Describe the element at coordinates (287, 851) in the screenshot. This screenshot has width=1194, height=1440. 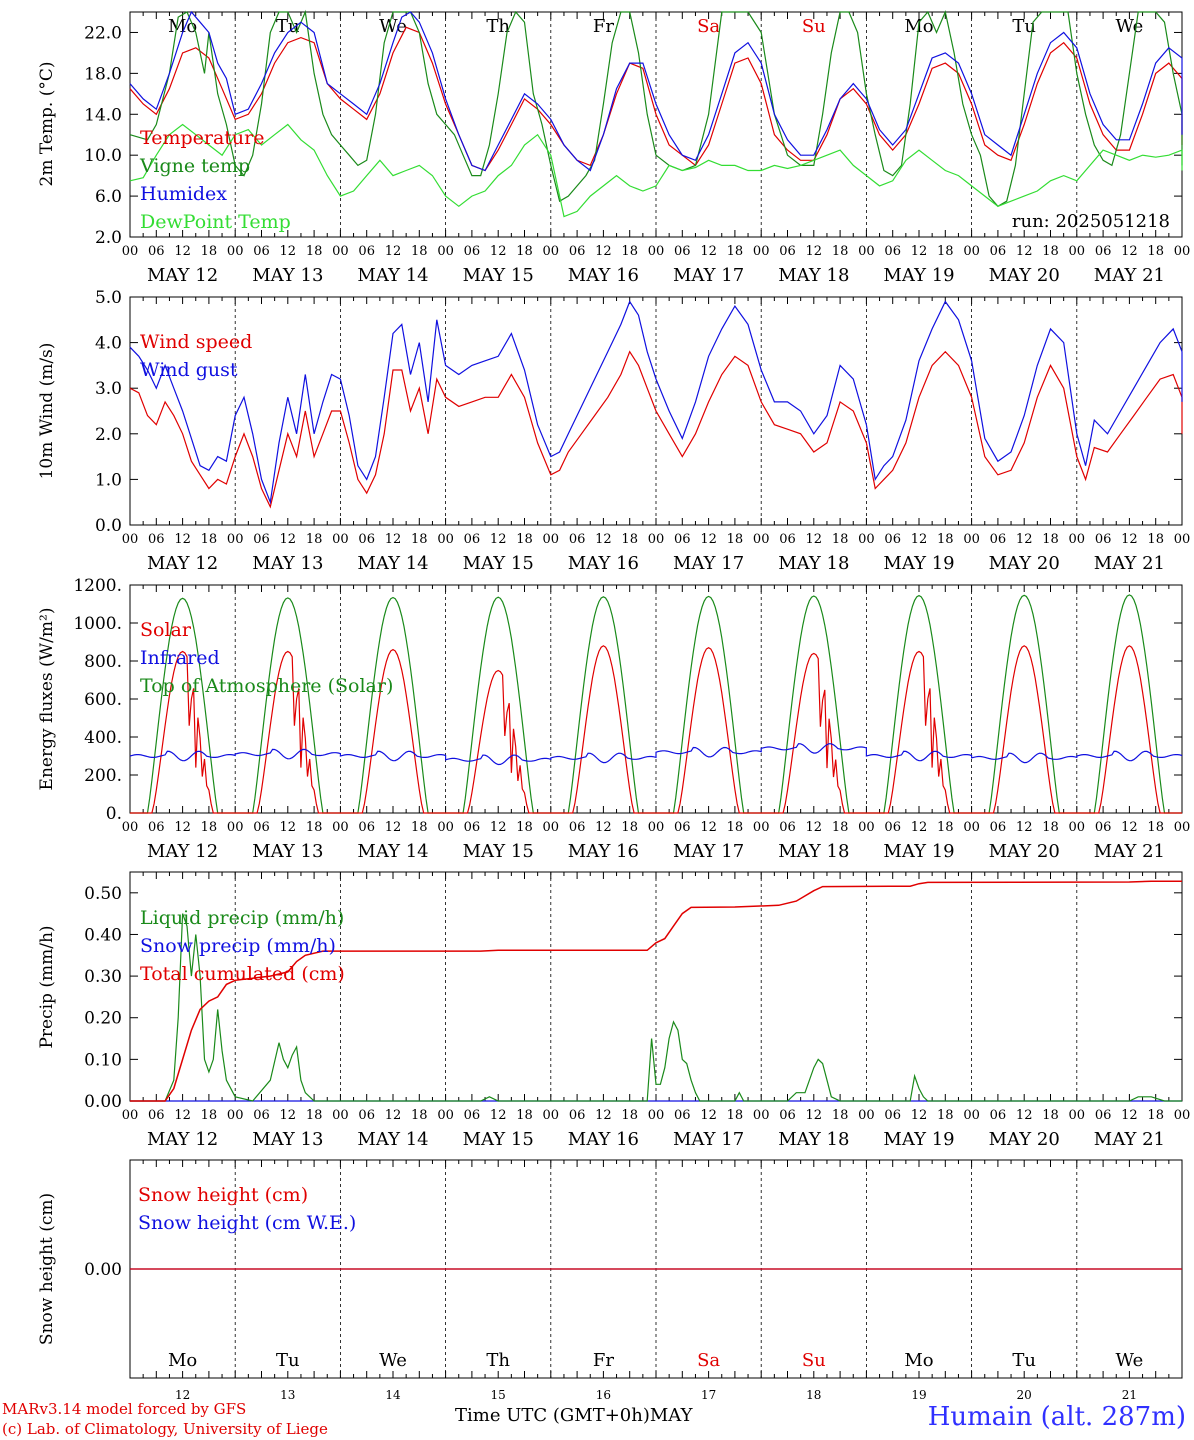
I see `date-label: MAY 13` at that location.